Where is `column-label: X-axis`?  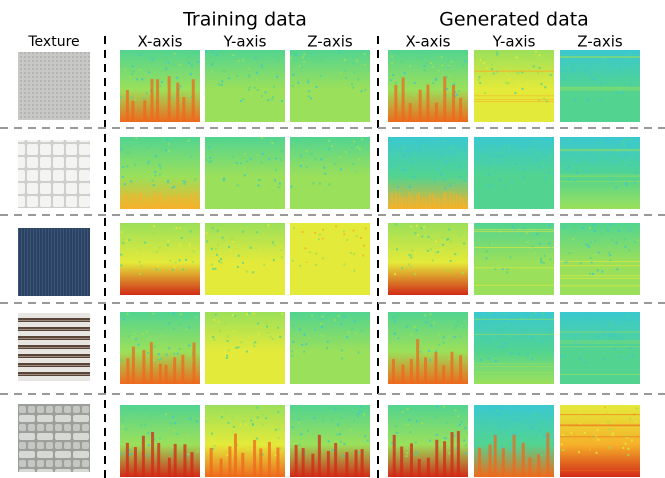
column-label: X-axis is located at coordinates (428, 42).